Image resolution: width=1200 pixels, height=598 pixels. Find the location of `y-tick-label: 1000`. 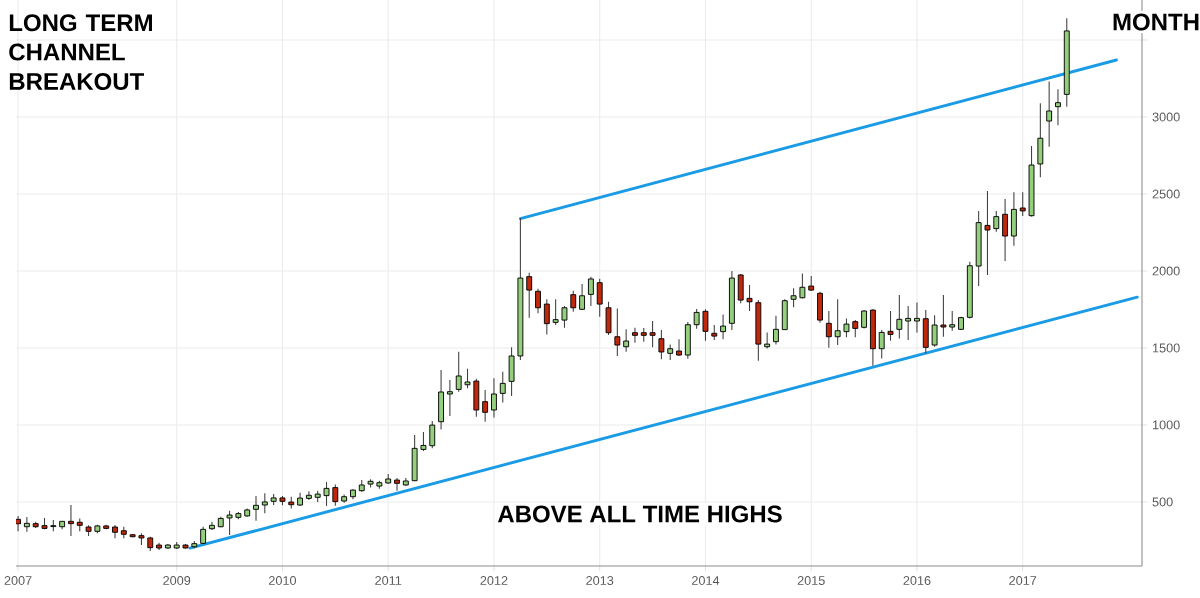

y-tick-label: 1000 is located at coordinates (1166, 425).